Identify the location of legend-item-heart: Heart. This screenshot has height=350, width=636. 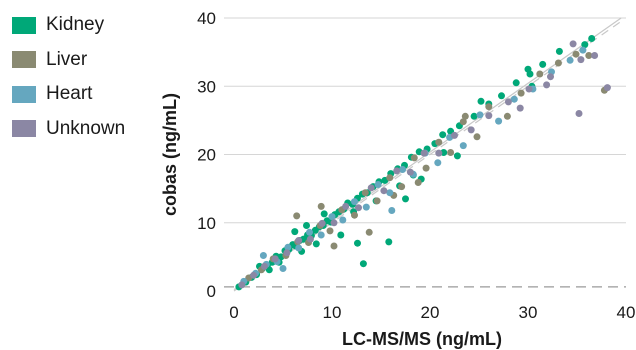
(68, 94).